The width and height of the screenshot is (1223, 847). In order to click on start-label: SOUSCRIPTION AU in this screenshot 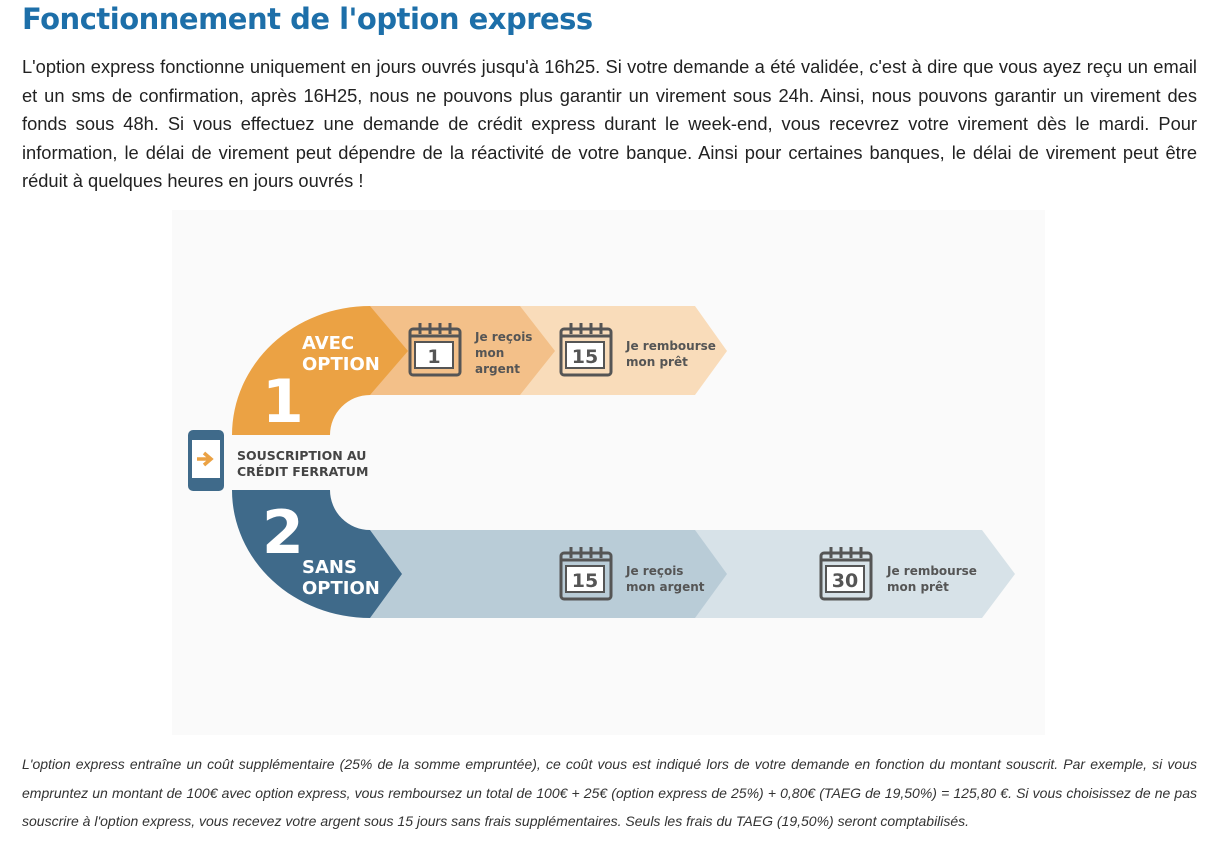, I will do `click(301, 455)`.